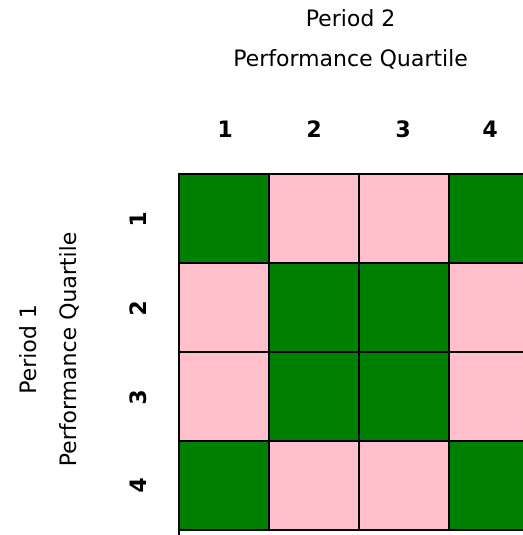 Image resolution: width=523 pixels, height=535 pixels. What do you see at coordinates (139, 397) in the screenshot?
I see `row-label-3: 3` at bounding box center [139, 397].